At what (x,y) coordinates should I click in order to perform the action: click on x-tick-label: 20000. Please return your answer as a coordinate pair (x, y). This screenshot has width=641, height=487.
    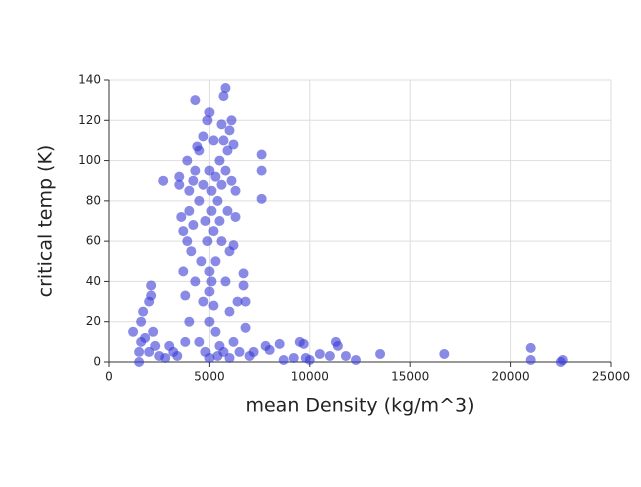
    Looking at the image, I should click on (511, 377).